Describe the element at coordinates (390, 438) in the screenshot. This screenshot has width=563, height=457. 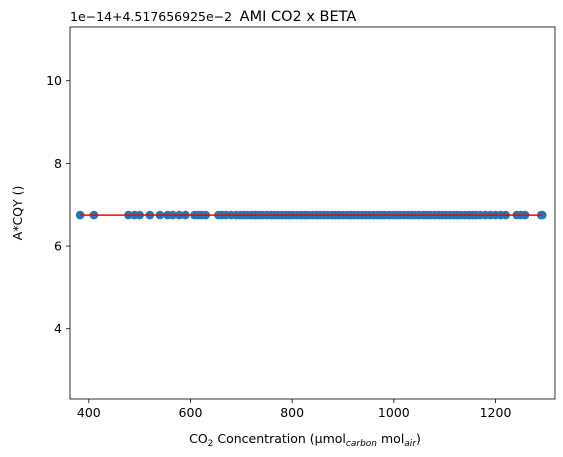
I see `x-label-space: mol` at that location.